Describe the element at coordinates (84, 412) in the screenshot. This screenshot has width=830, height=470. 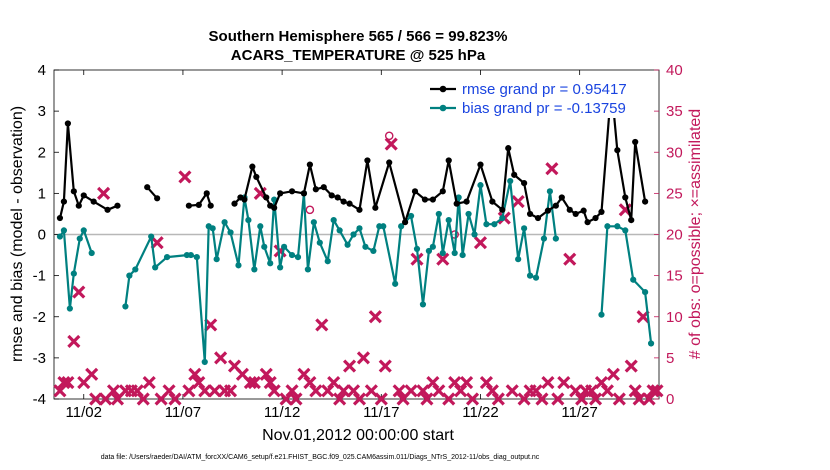
I see `x-tick-label: 11/02` at that location.